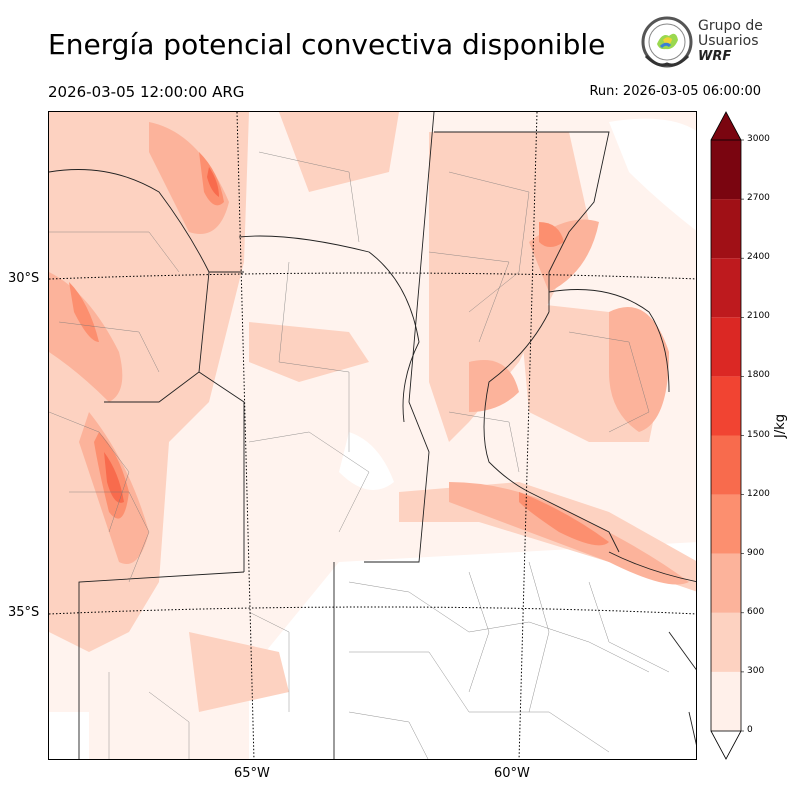 The width and height of the screenshot is (800, 800). Describe the element at coordinates (667, 42) in the screenshot. I see `seal-icon` at that location.